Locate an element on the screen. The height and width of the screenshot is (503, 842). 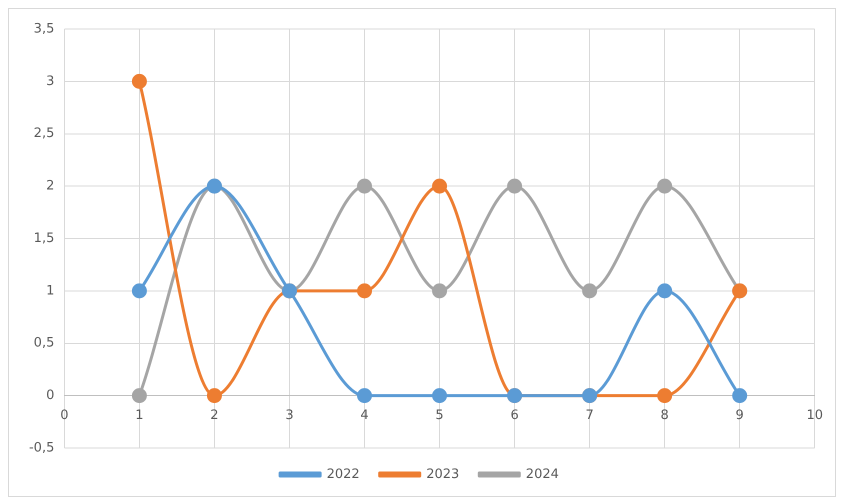
y-tick-label: 0,5 is located at coordinates (44, 343).